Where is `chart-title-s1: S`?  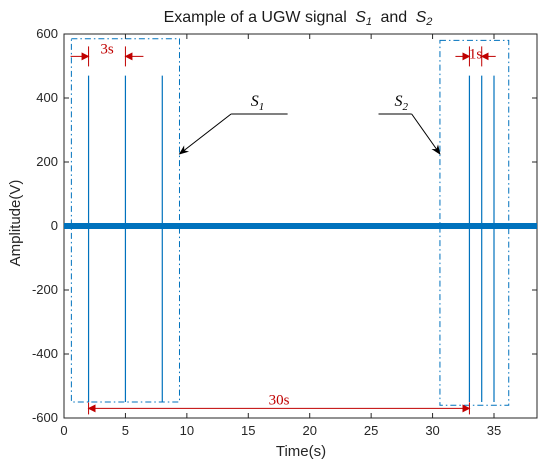
chart-title-s1: S is located at coordinates (360, 17).